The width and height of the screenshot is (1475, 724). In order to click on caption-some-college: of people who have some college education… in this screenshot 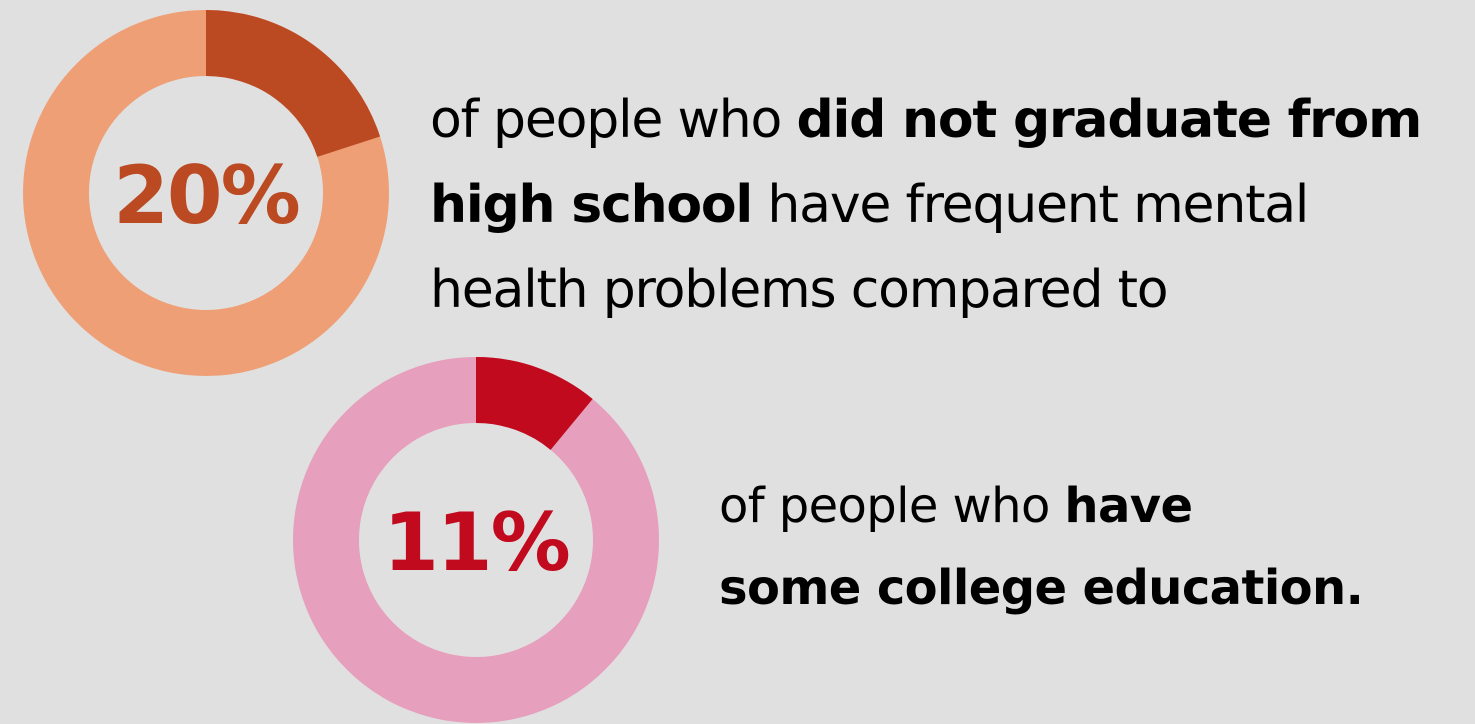, I will do `click(1041, 547)`.